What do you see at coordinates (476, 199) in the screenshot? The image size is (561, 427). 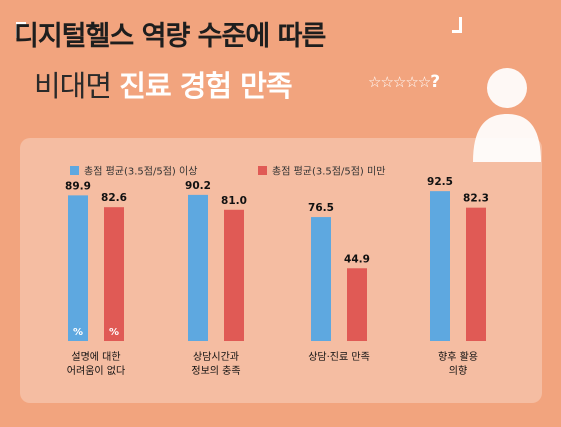 I see `value-label-4-2: 82.3` at bounding box center [476, 199].